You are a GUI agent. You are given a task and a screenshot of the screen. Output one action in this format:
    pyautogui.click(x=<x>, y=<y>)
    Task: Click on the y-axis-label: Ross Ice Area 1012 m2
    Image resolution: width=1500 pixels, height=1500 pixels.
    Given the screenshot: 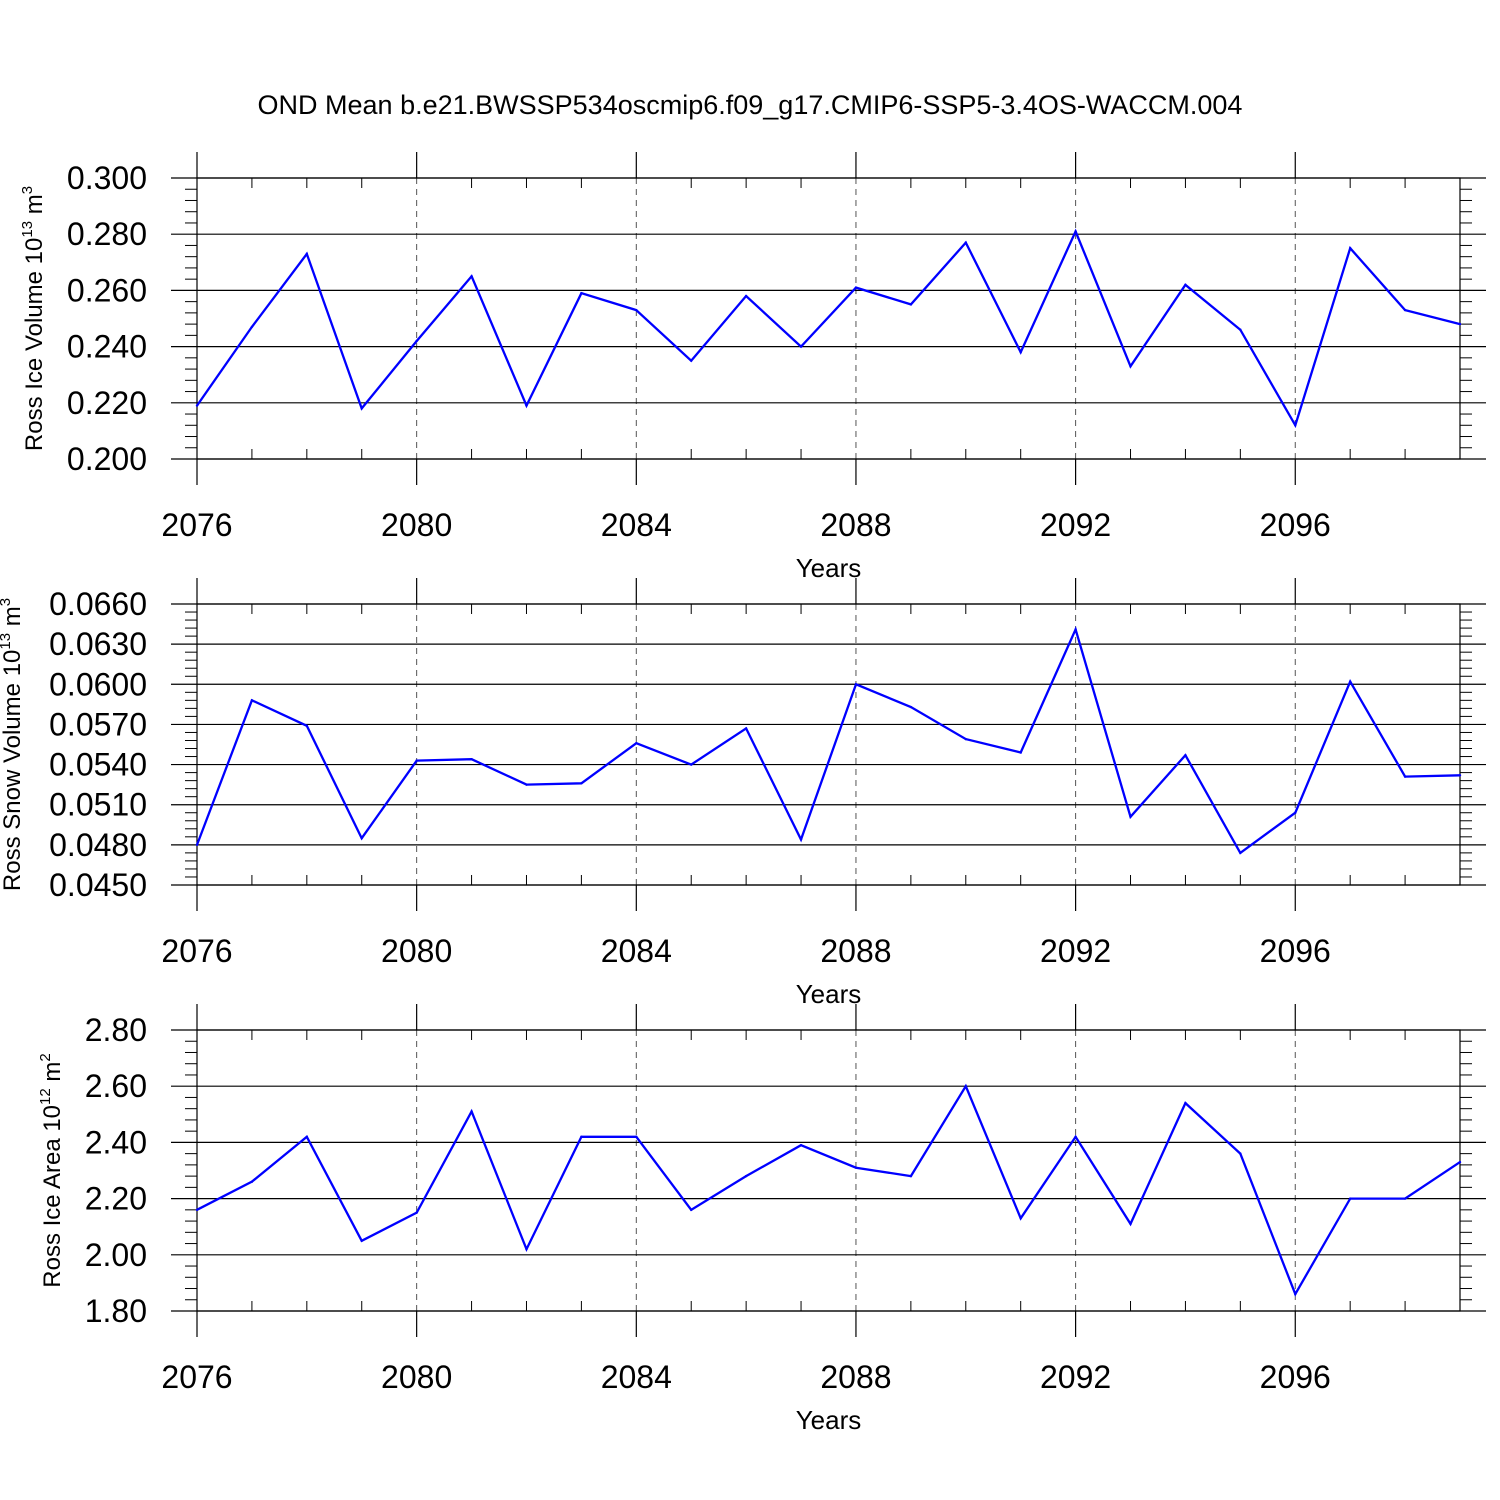 What is the action you would take?
    pyautogui.click(x=51, y=1170)
    